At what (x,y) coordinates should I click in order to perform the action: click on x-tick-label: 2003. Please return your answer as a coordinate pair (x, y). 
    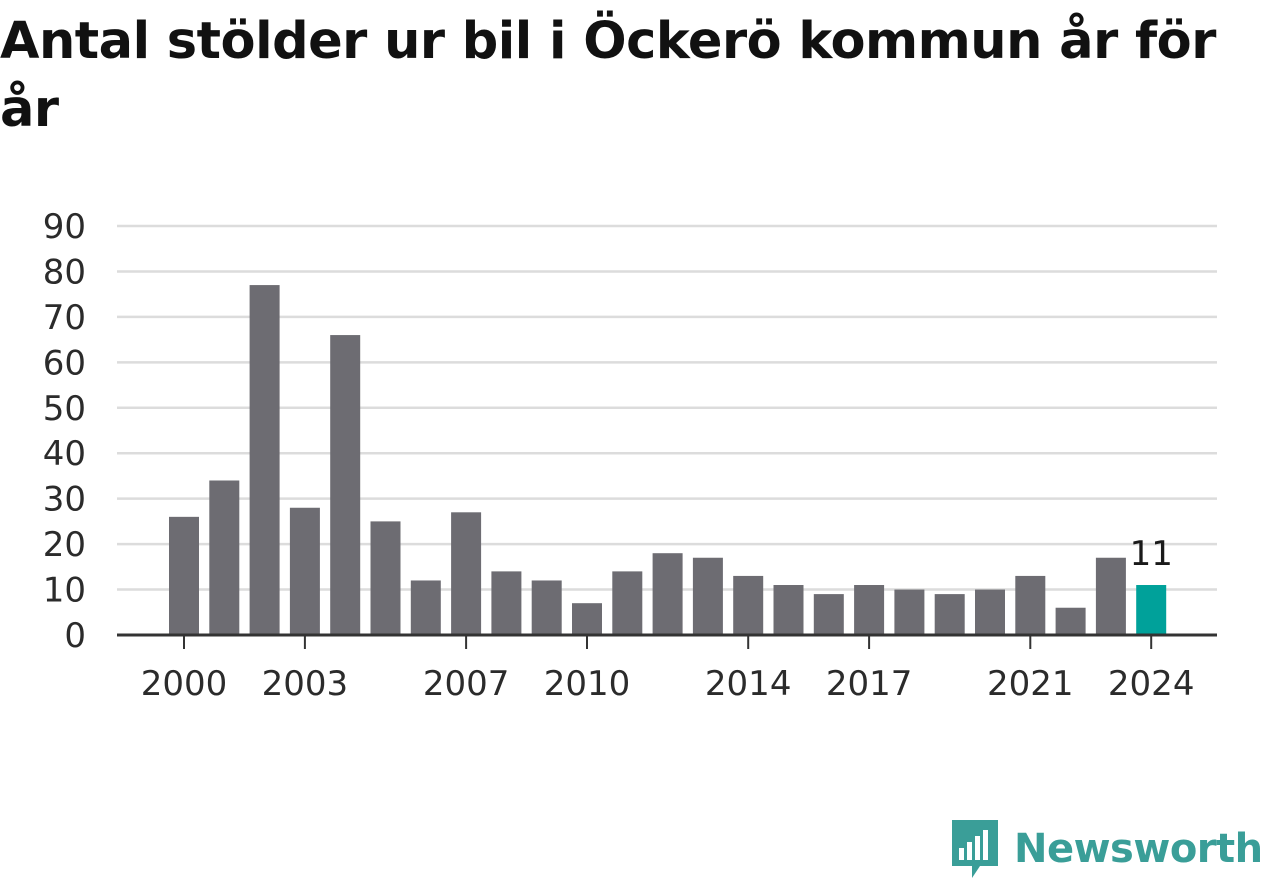
    Looking at the image, I should click on (305, 684).